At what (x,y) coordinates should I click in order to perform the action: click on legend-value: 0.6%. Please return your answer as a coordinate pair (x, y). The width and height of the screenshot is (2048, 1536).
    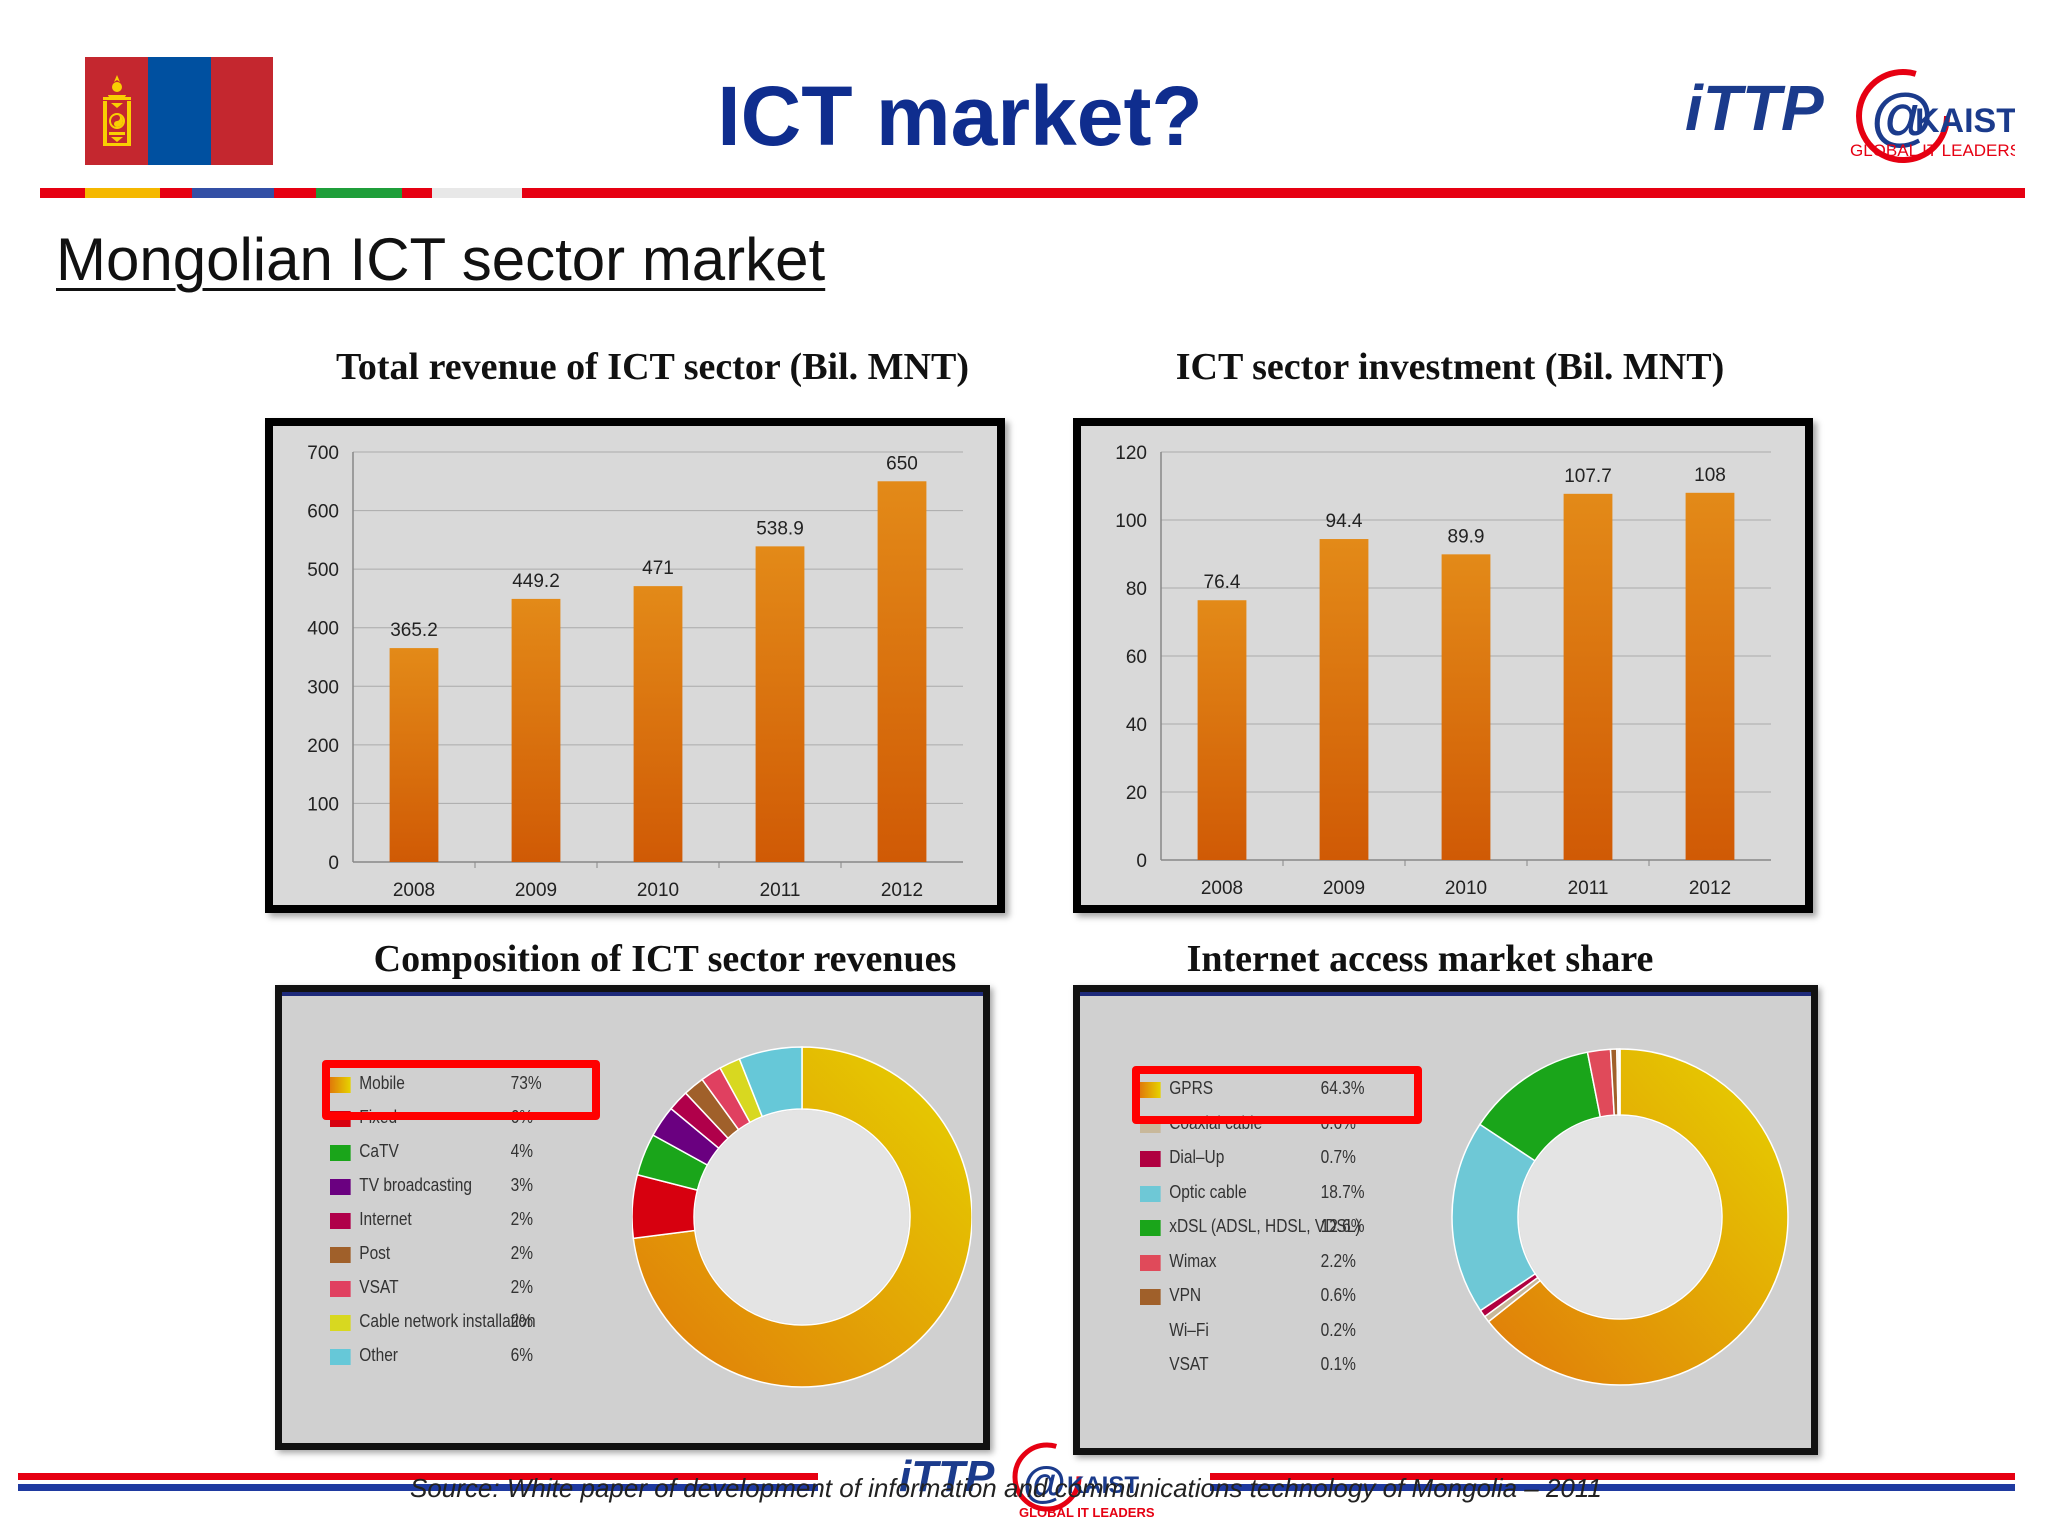
    Looking at the image, I should click on (1338, 1295).